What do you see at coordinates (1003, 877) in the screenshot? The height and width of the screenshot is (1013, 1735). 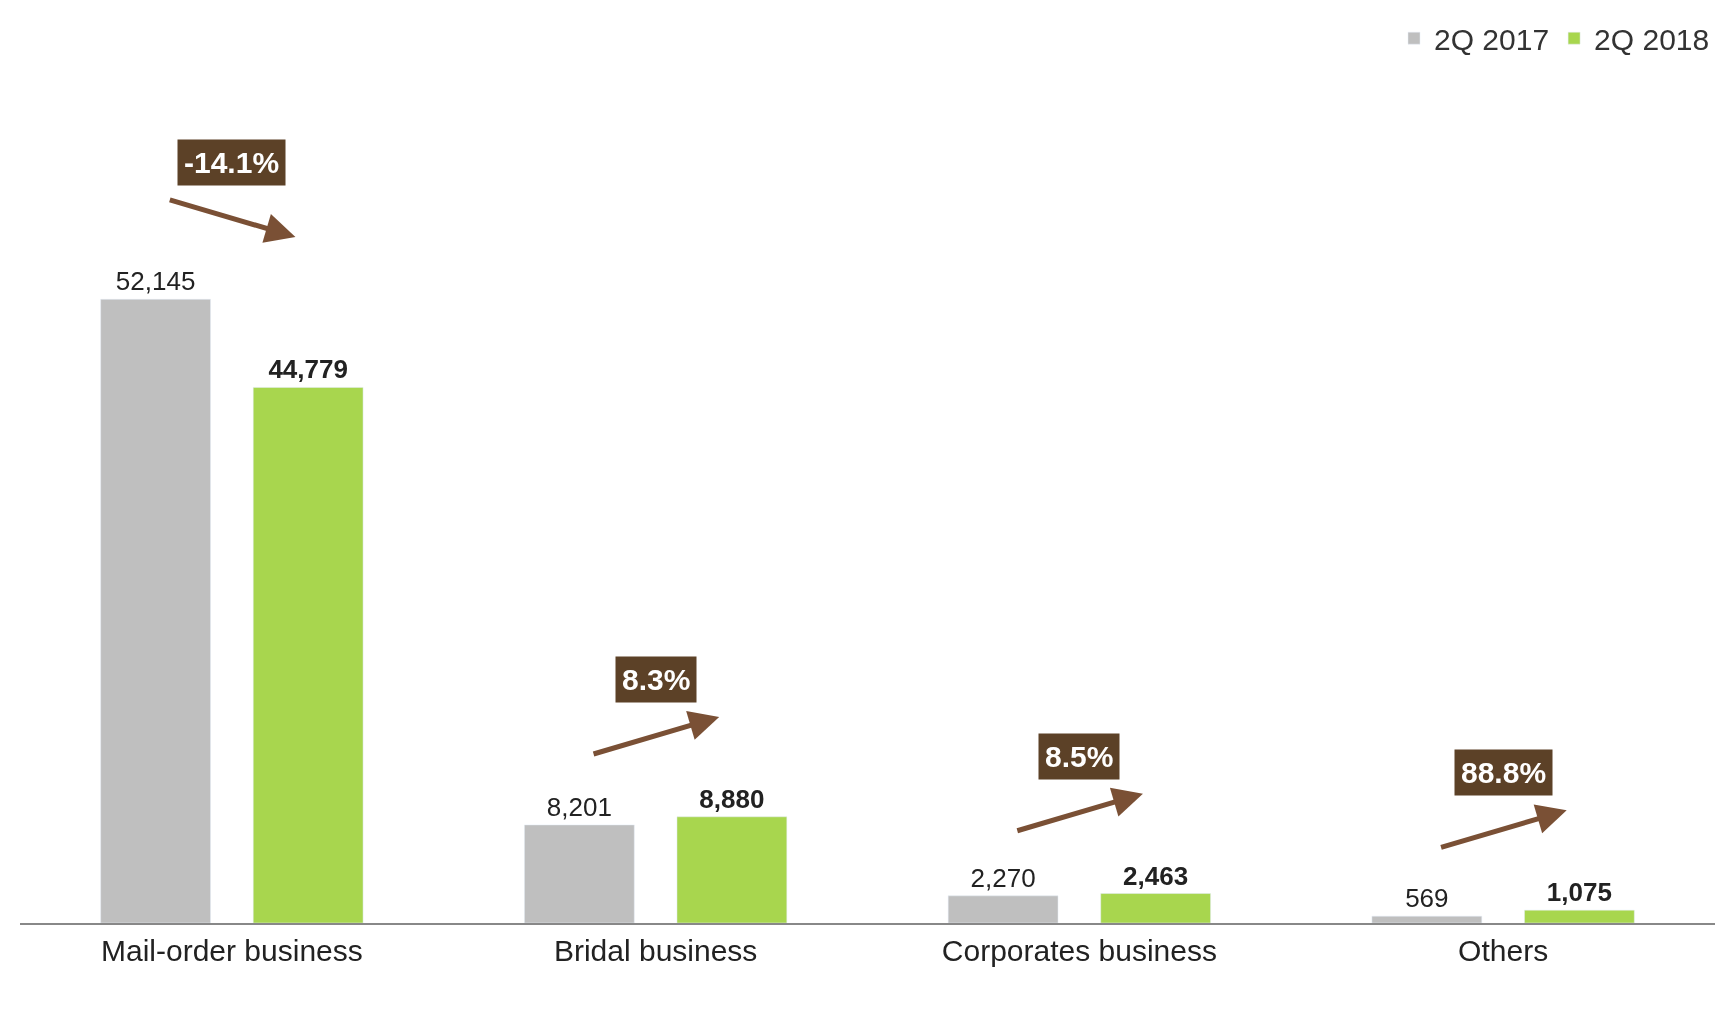 I see `data-label: 2,270` at bounding box center [1003, 877].